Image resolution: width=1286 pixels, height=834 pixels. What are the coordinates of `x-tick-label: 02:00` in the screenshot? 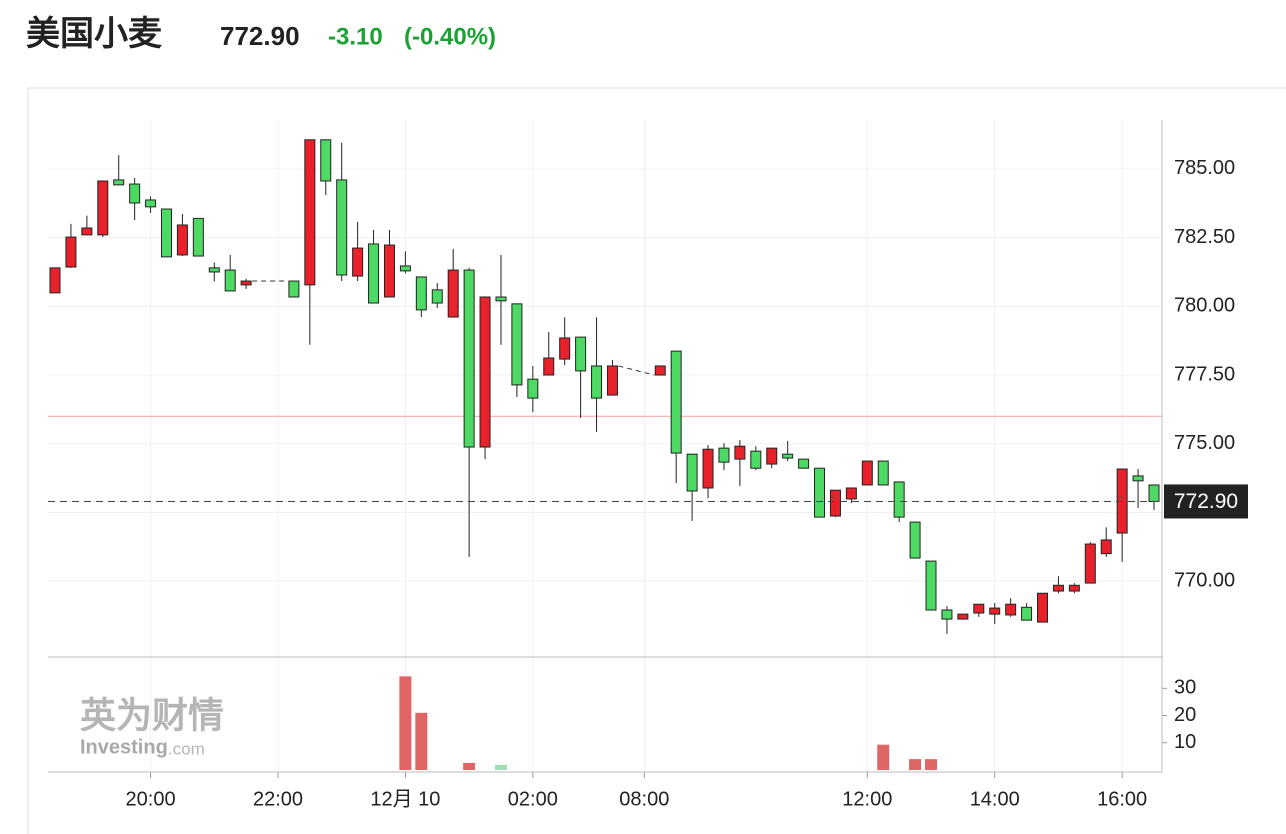 It's located at (533, 799).